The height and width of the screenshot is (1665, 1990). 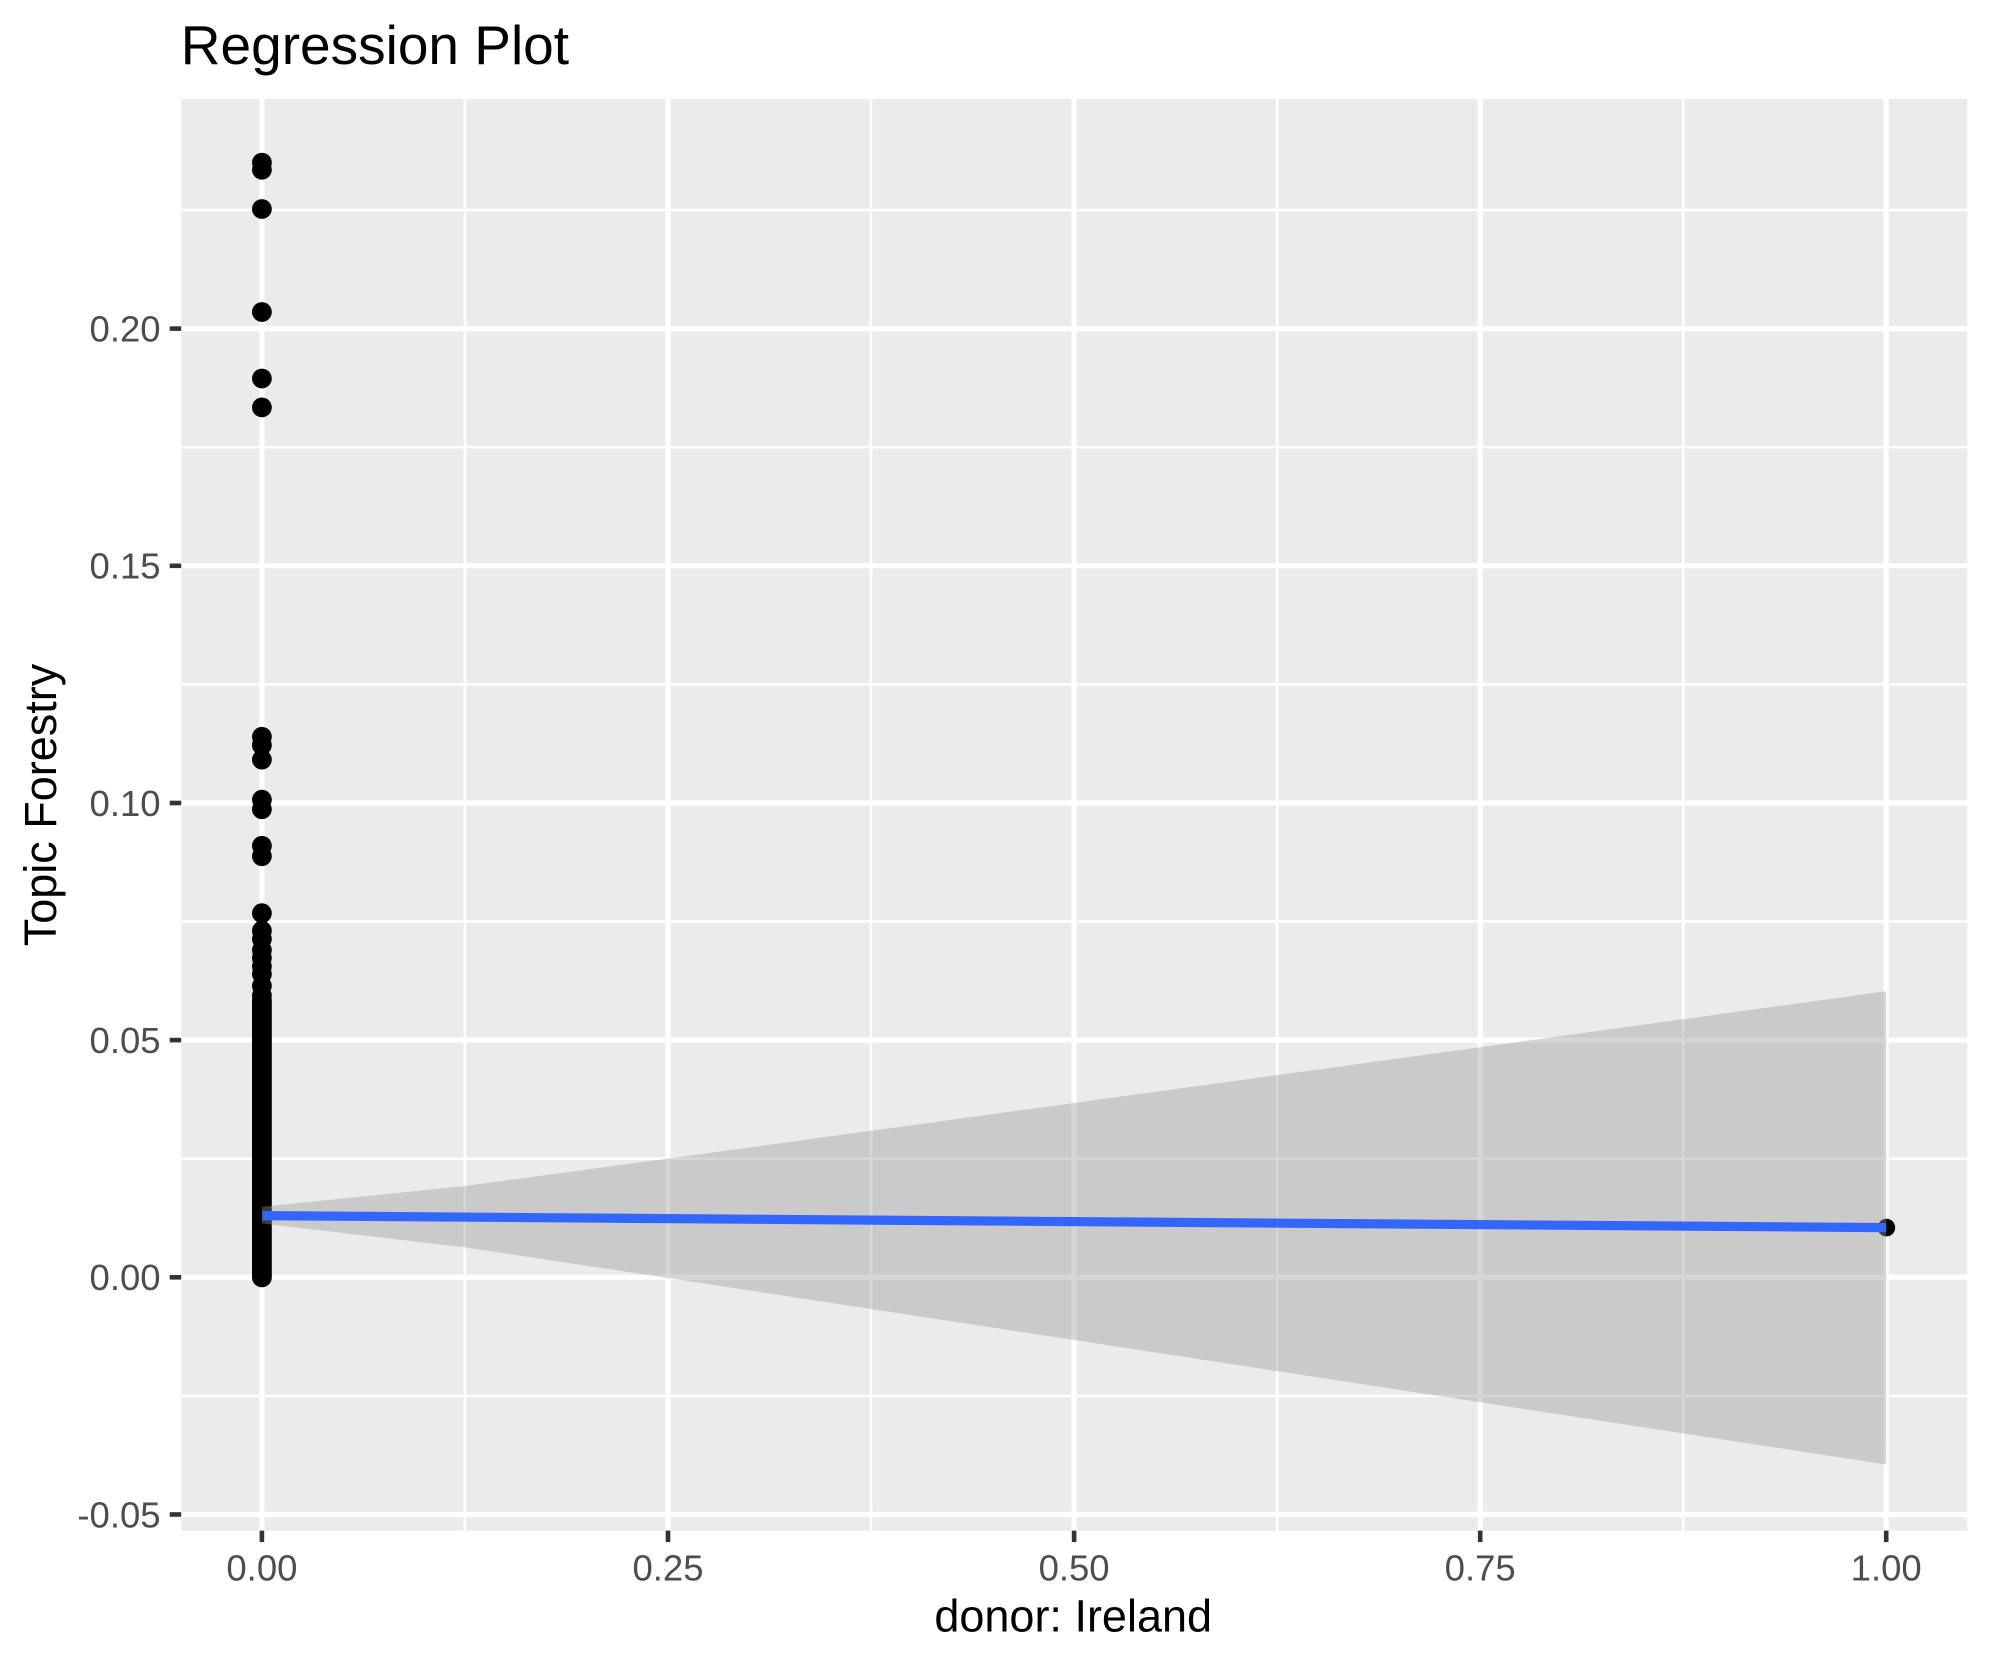 I want to click on svg-text: donor: Ireland, so click(x=1073, y=1616).